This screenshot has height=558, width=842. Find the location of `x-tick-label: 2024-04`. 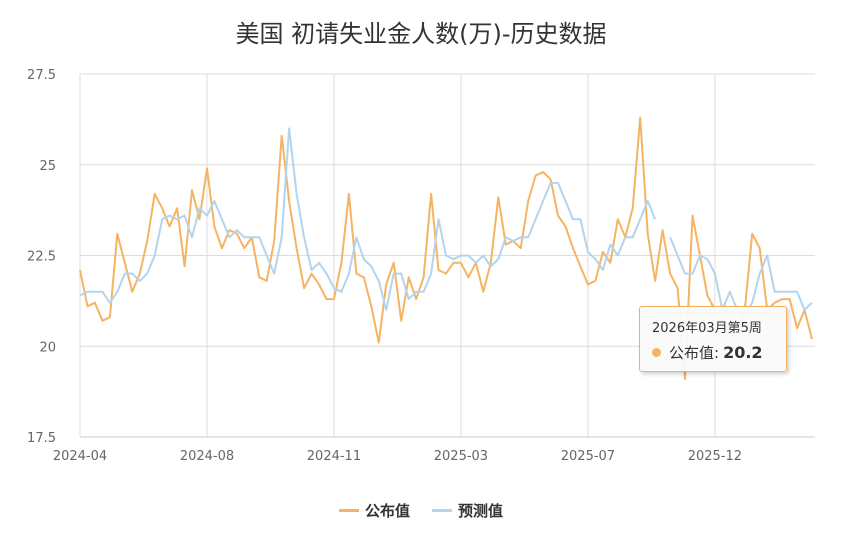

x-tick-label: 2024-04 is located at coordinates (80, 456).